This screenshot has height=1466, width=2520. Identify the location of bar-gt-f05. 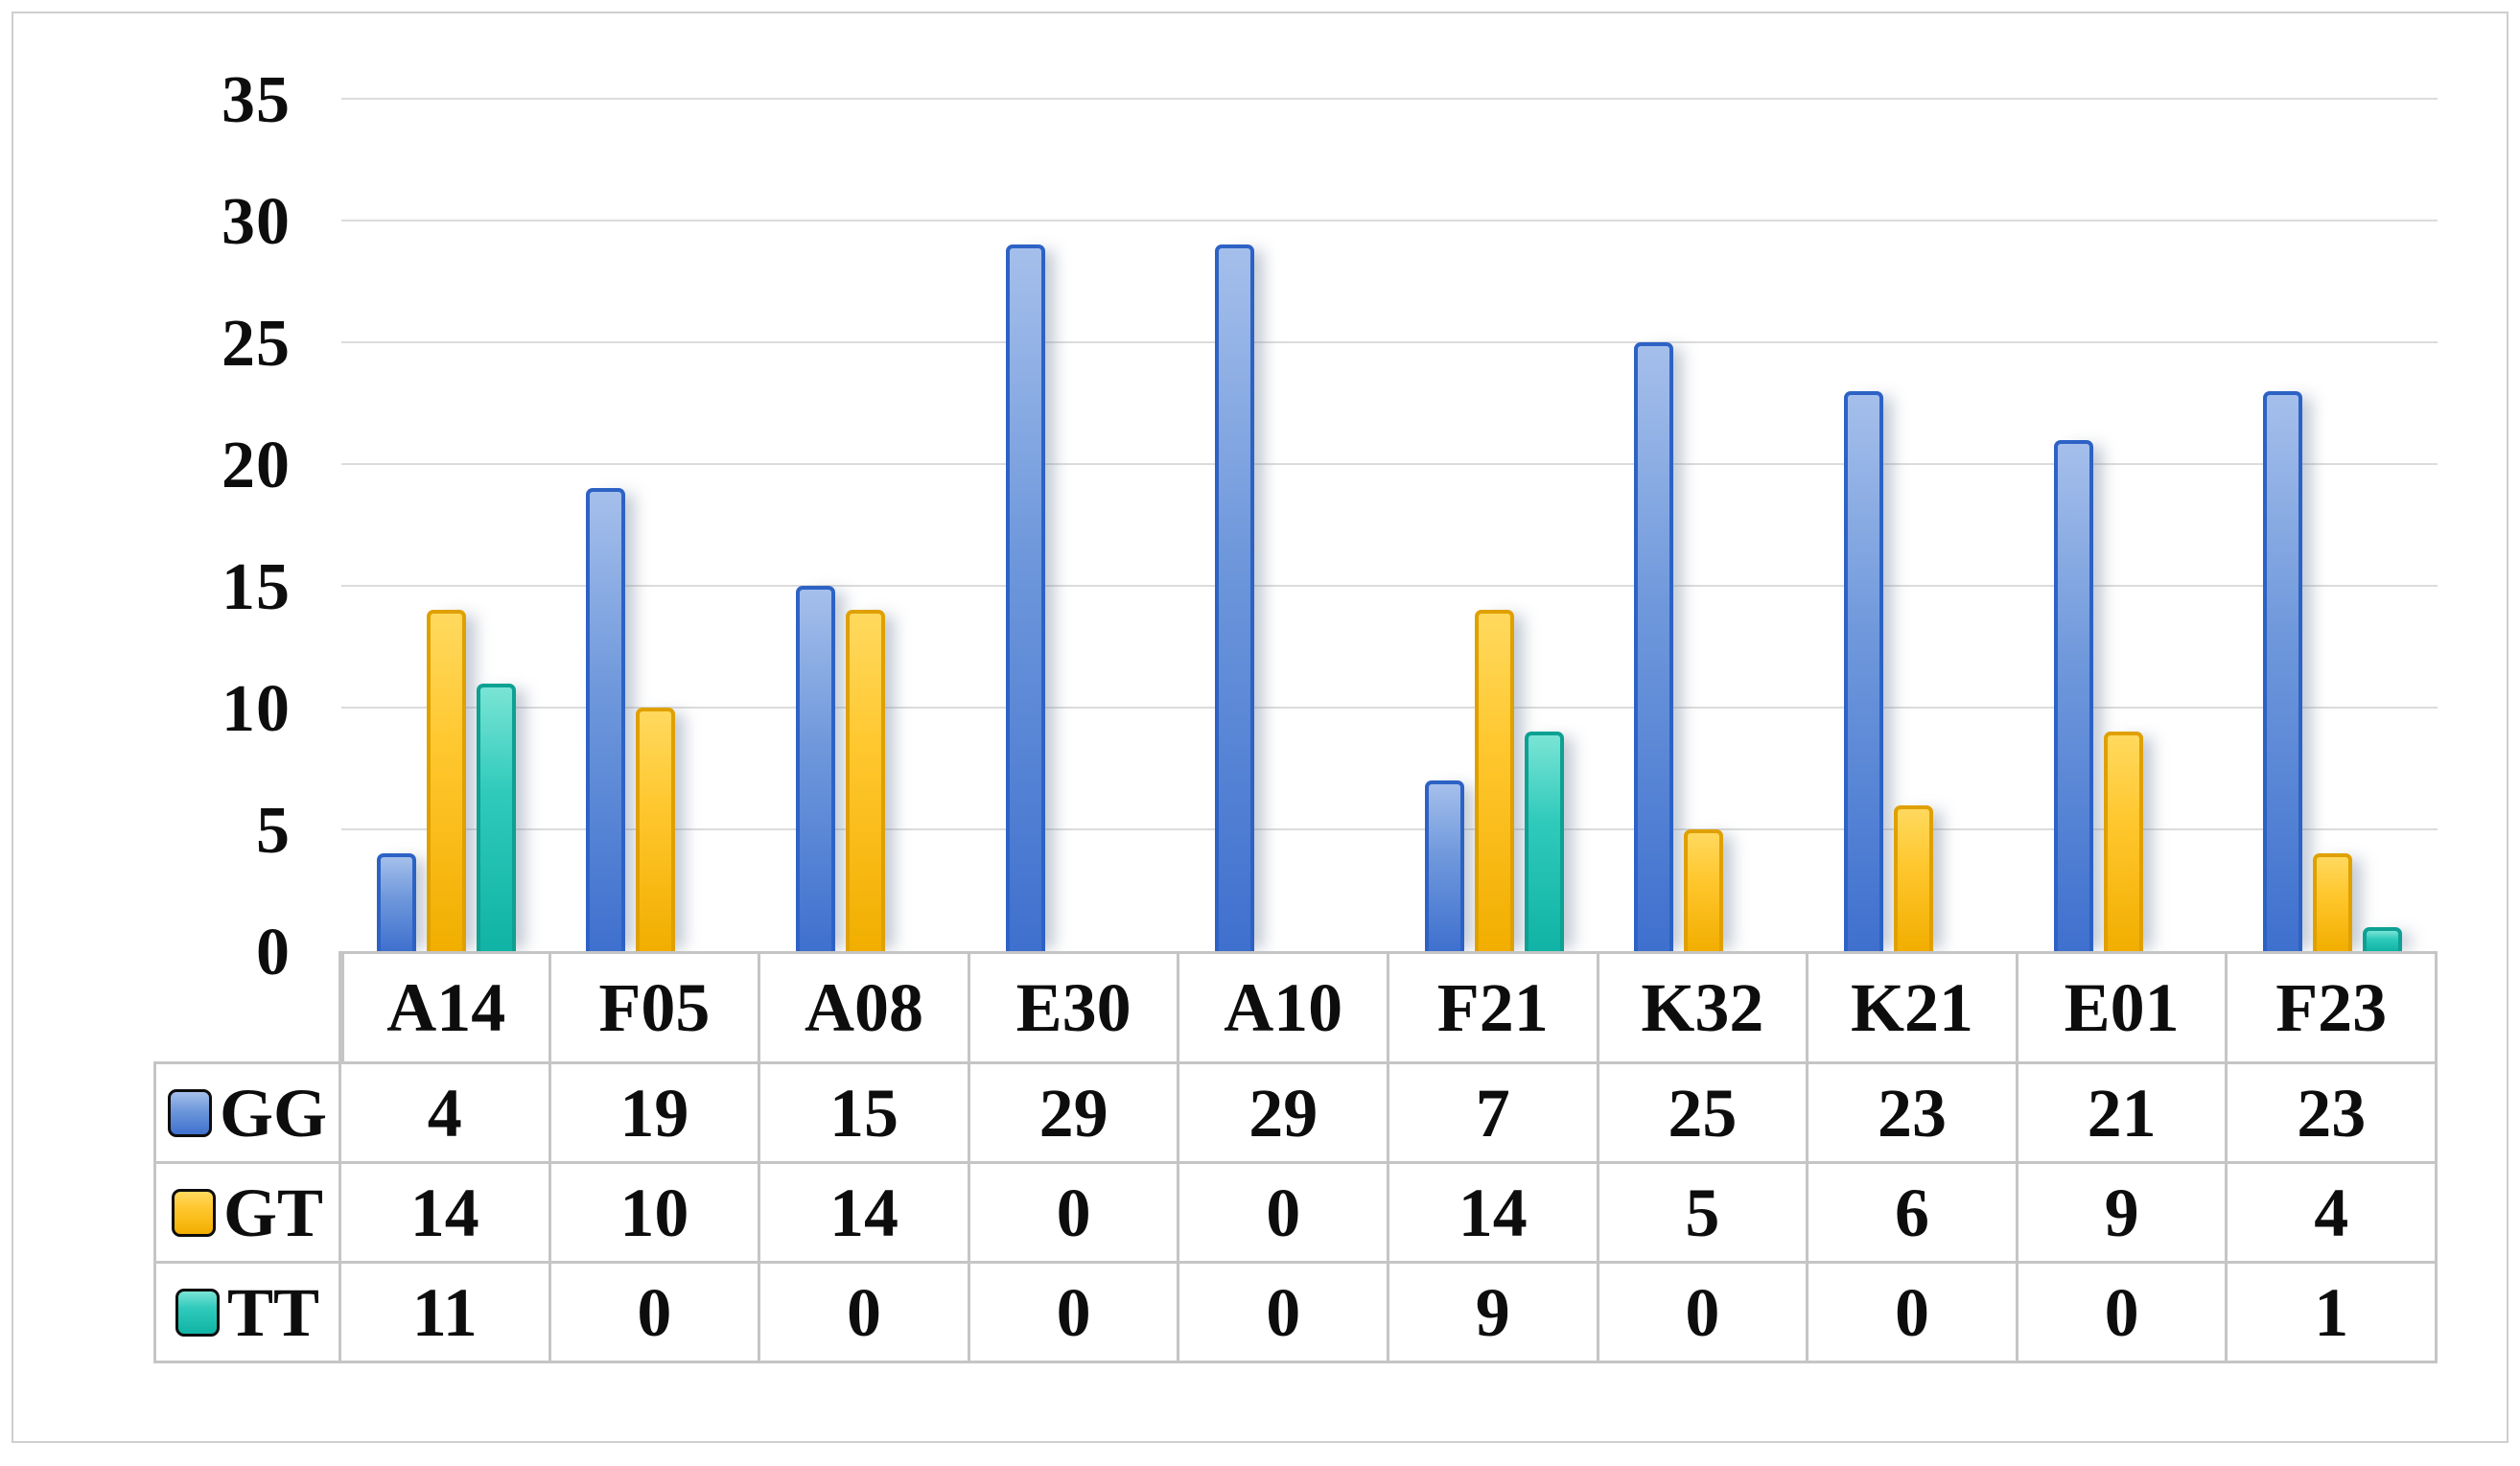
(656, 829).